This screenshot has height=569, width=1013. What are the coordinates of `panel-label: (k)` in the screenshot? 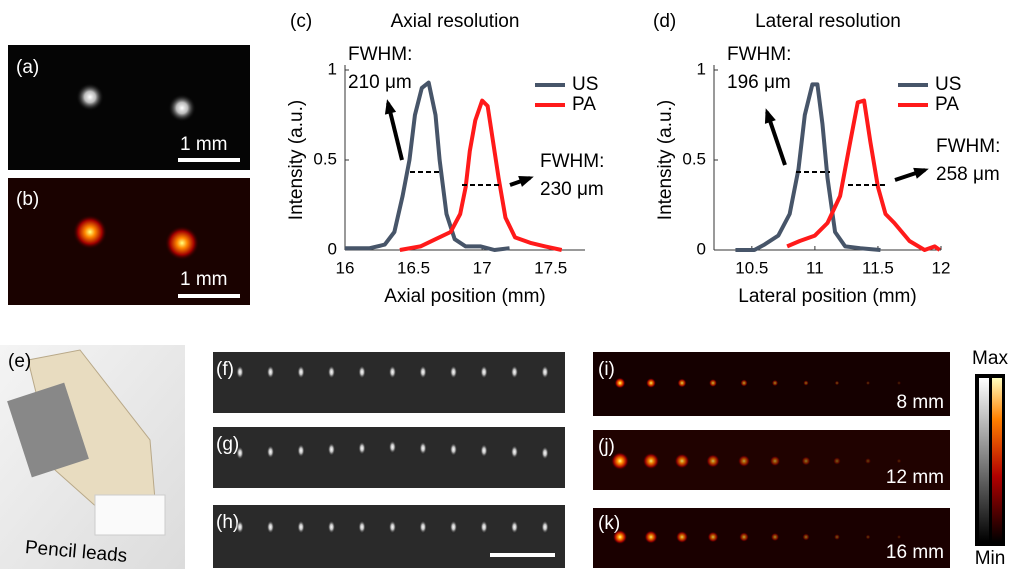 It's located at (609, 523).